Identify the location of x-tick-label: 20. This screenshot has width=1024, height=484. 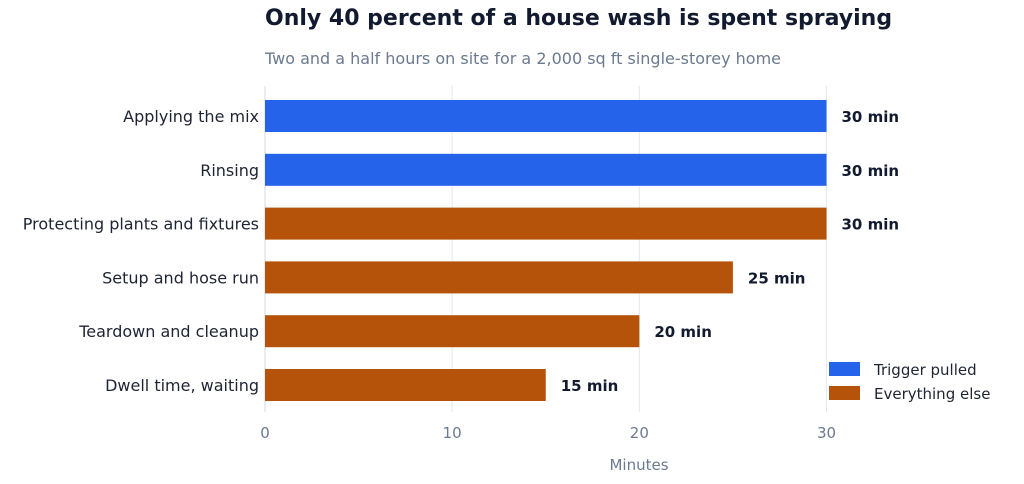
(639, 433).